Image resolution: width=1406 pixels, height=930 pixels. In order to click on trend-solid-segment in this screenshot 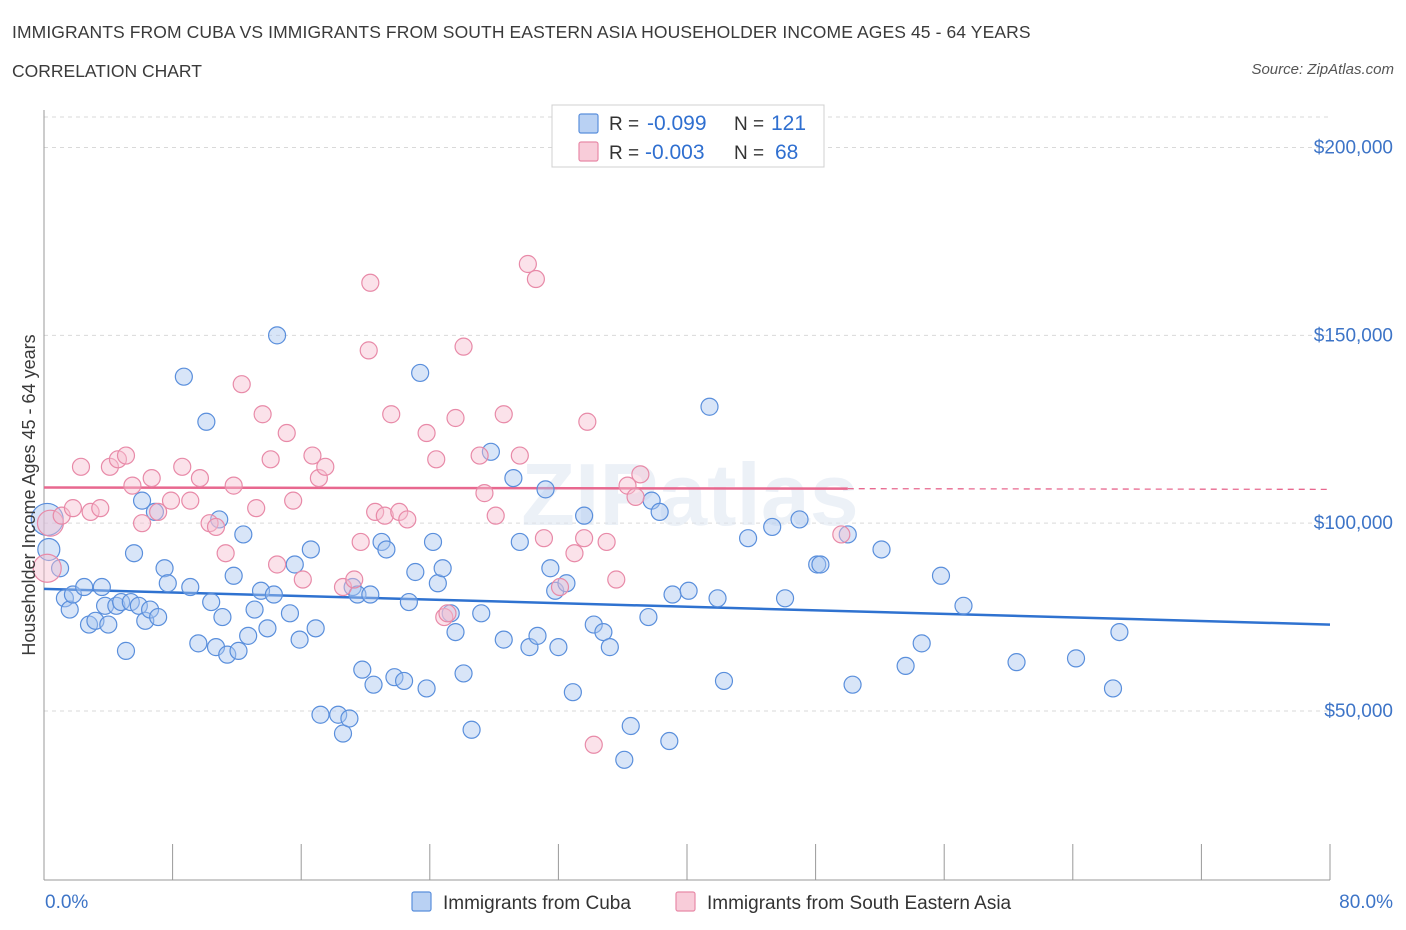, I will do `click(445, 488)`.